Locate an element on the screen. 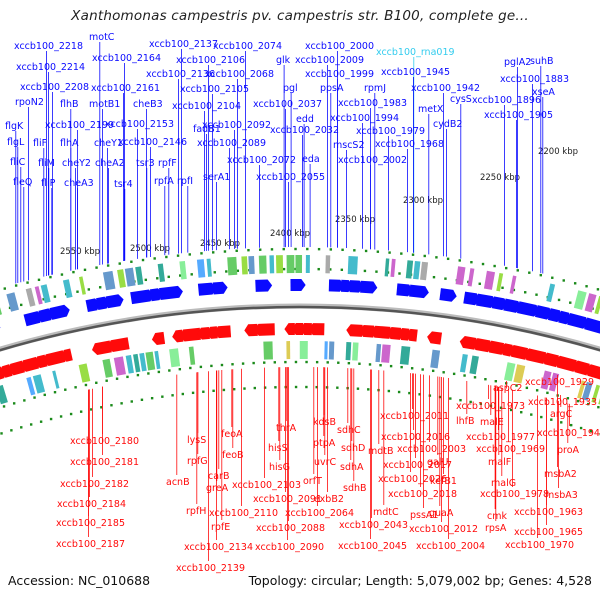  reverse-gene-label: sdhC is located at coordinates (349, 430).